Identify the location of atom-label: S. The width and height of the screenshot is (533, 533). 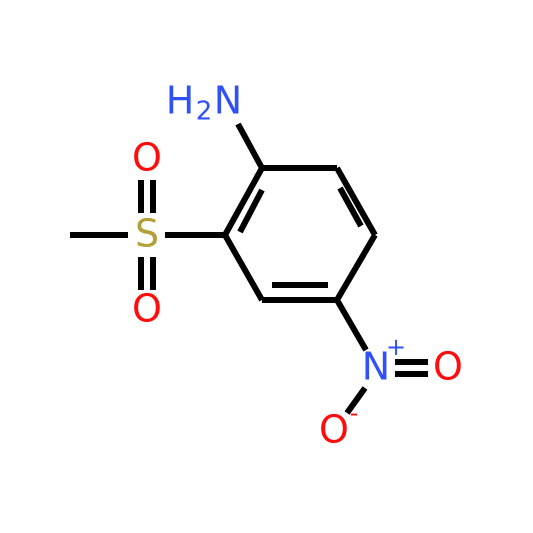
(147, 234).